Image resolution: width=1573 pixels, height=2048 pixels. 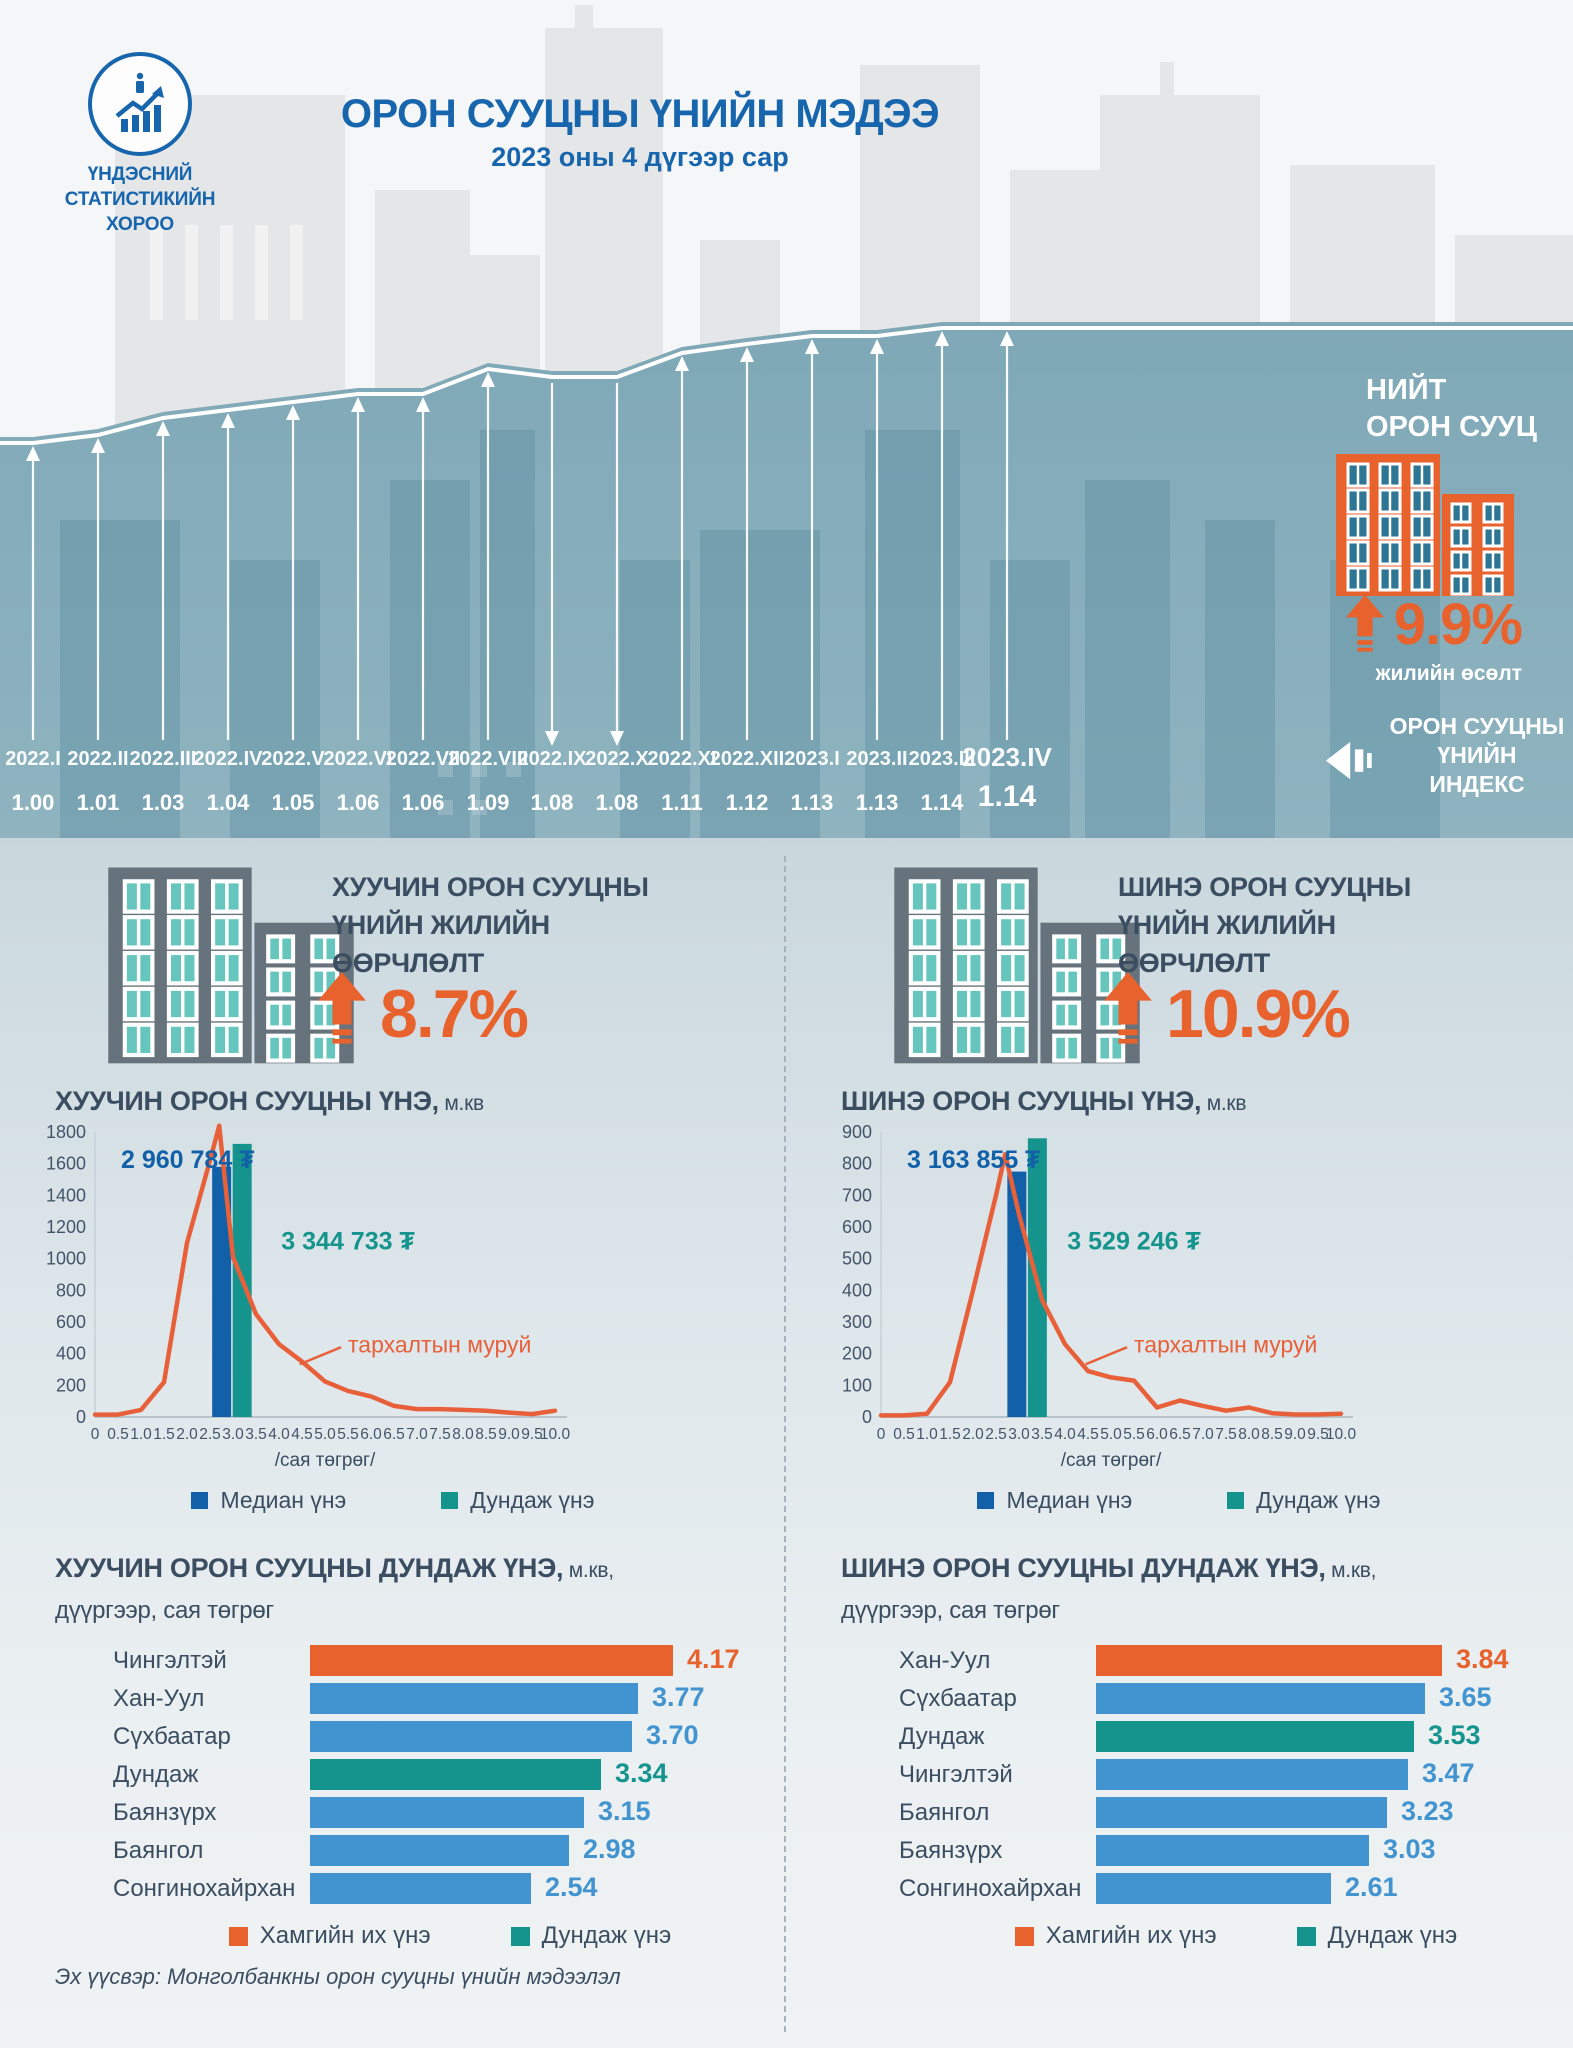 I want to click on y-tick-label: 800, so click(x=857, y=1164).